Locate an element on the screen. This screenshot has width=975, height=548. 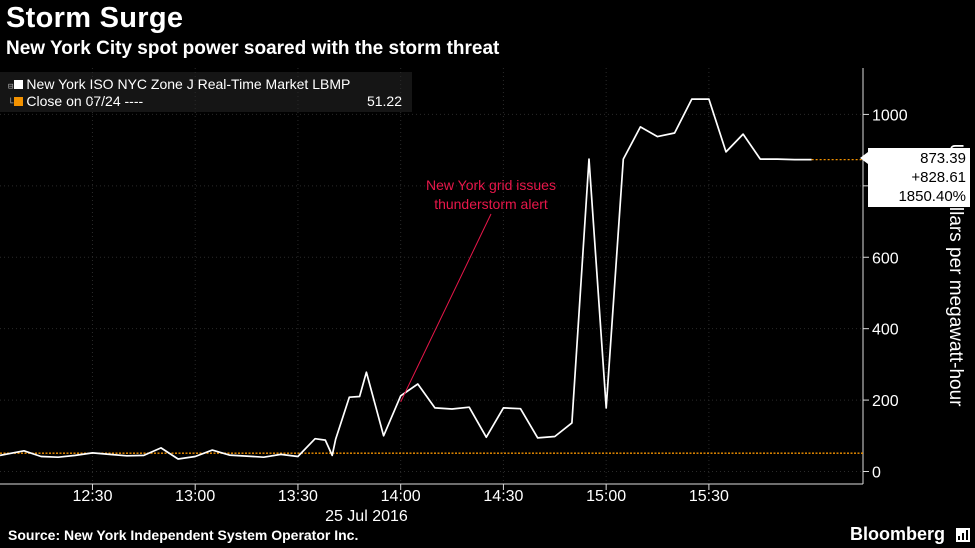
legend-close-value: 51.22 is located at coordinates (384, 101).